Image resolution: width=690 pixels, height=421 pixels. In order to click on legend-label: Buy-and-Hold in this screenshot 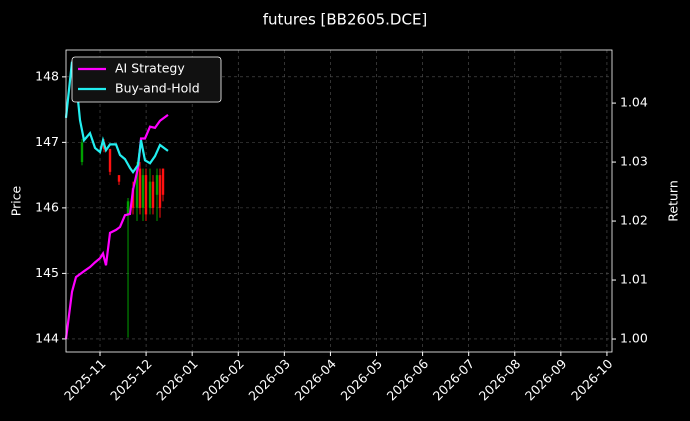, I will do `click(157, 88)`.